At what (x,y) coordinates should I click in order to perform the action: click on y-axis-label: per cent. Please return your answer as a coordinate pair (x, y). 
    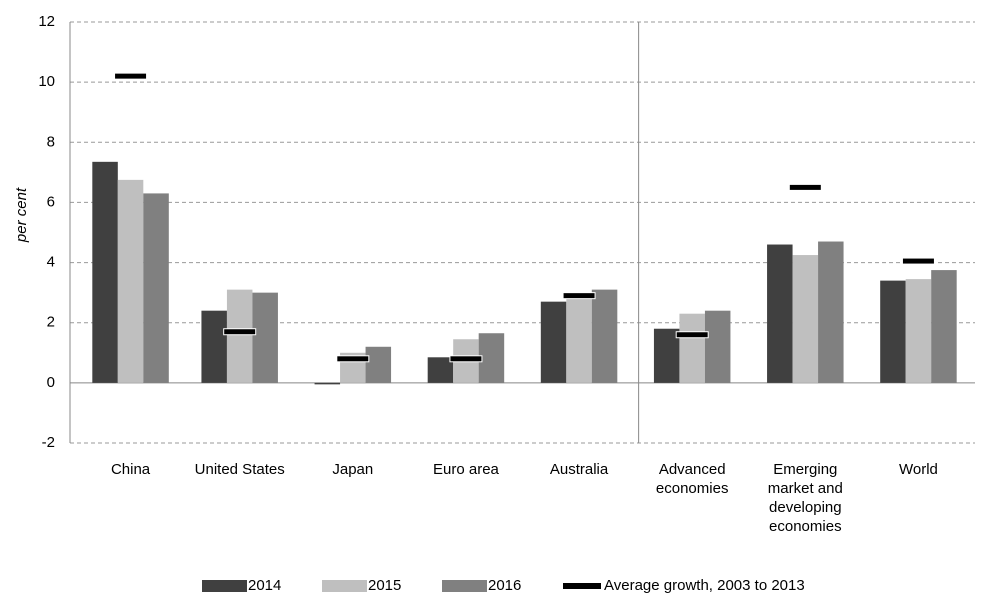
    Looking at the image, I should click on (21, 215).